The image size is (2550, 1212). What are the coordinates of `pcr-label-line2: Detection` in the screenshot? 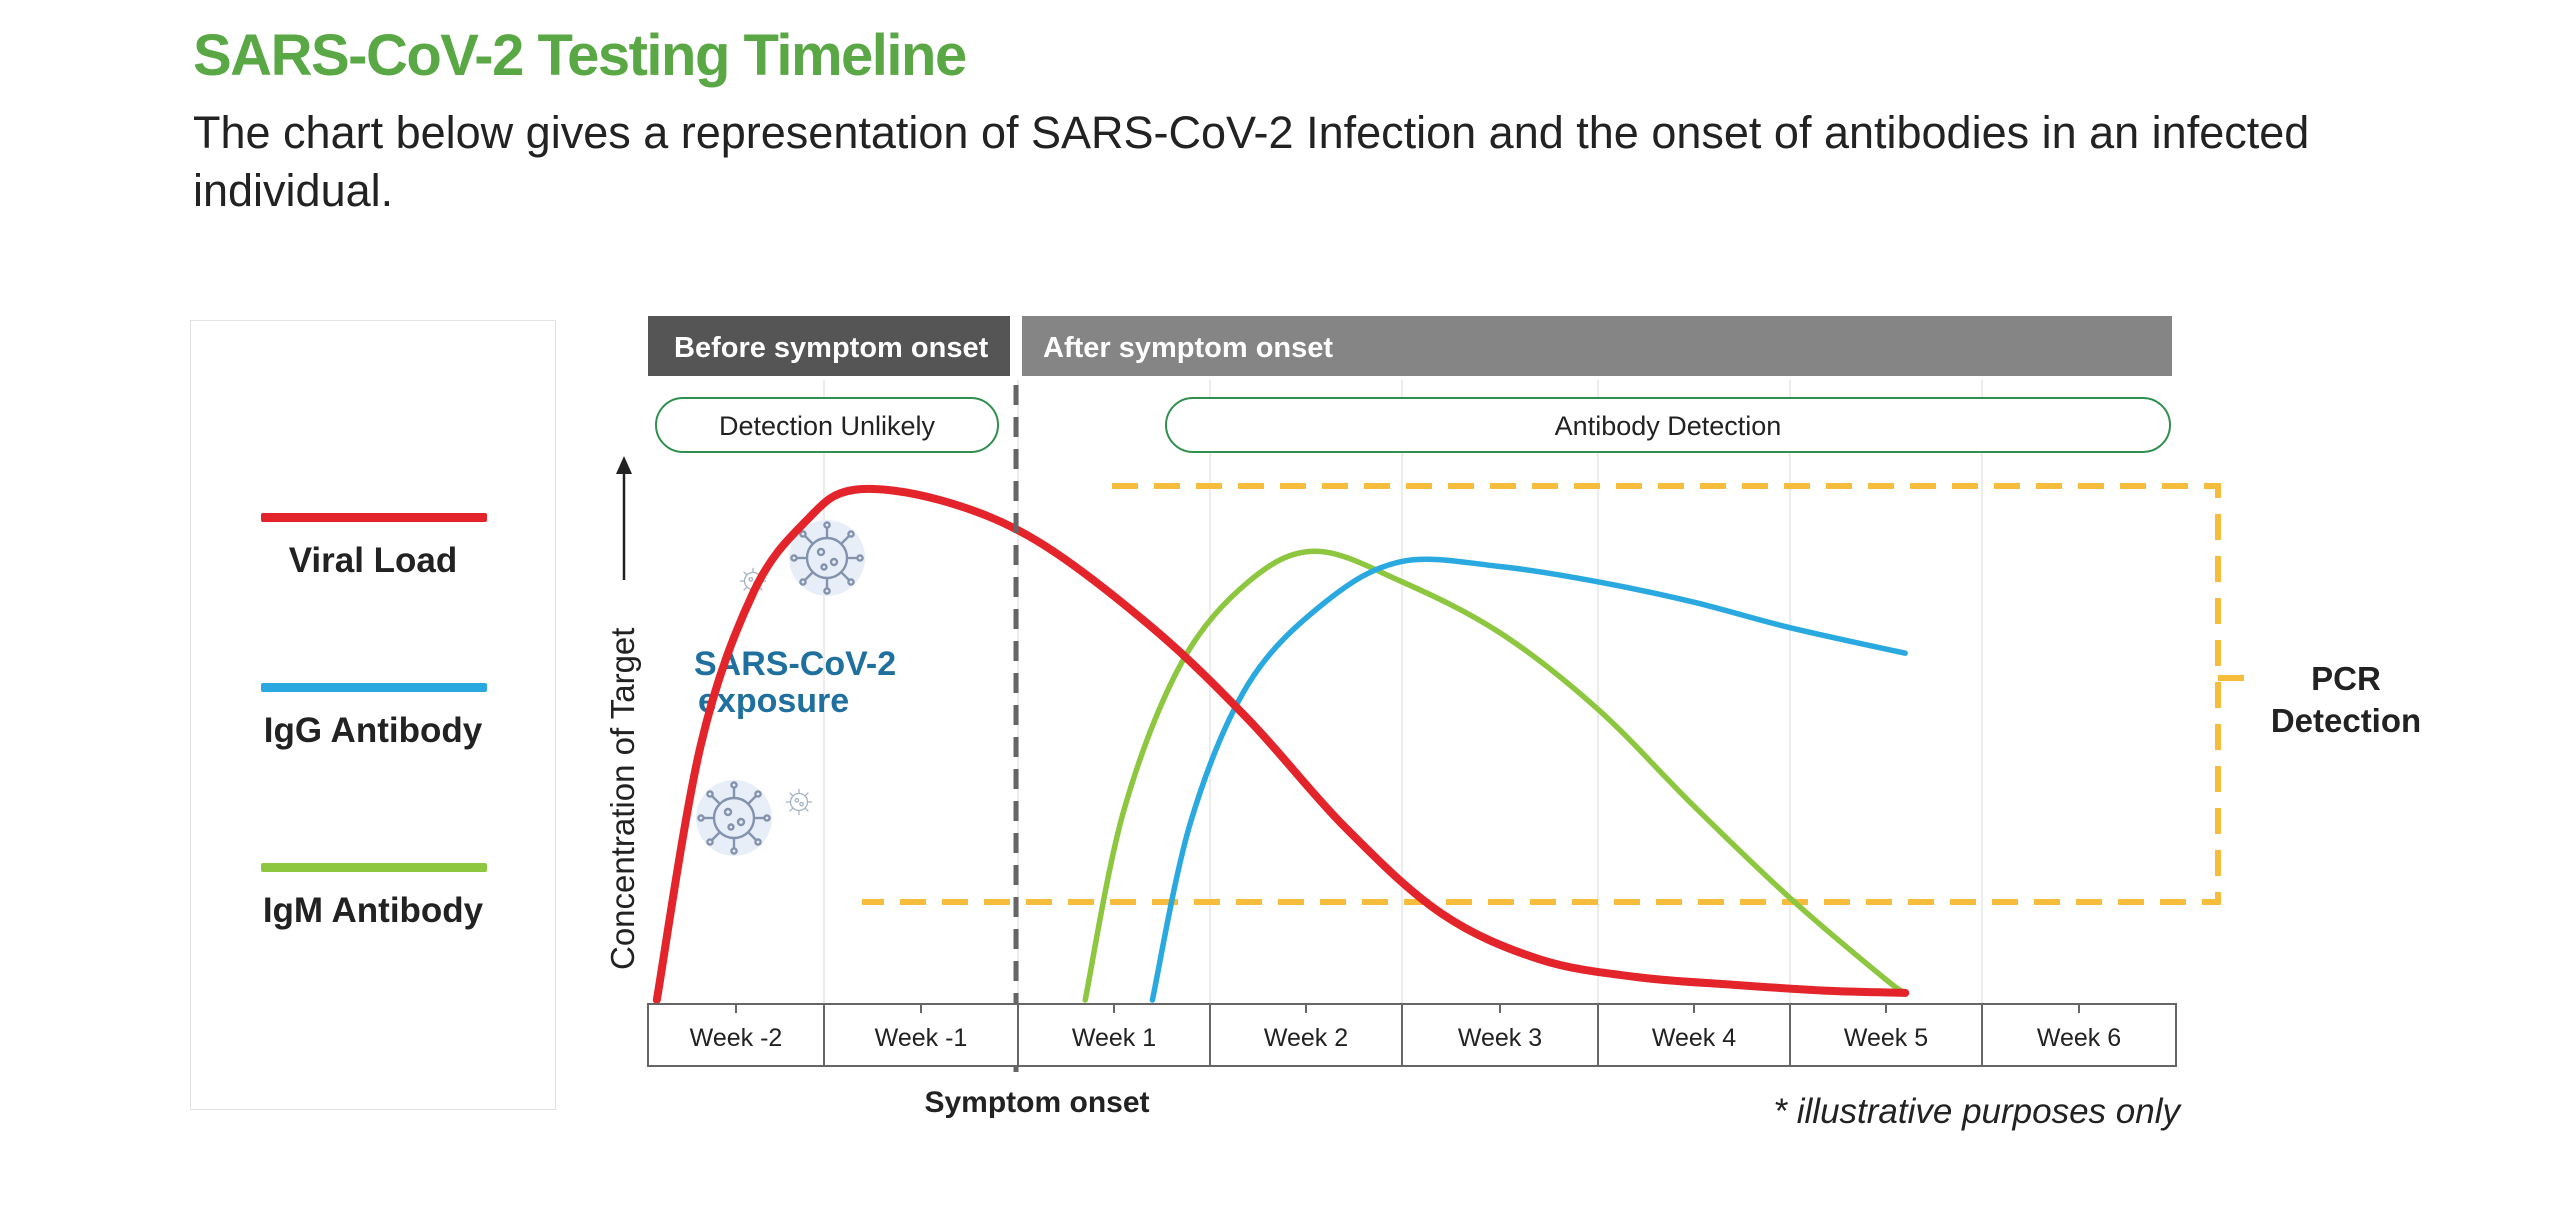 It's located at (2346, 720).